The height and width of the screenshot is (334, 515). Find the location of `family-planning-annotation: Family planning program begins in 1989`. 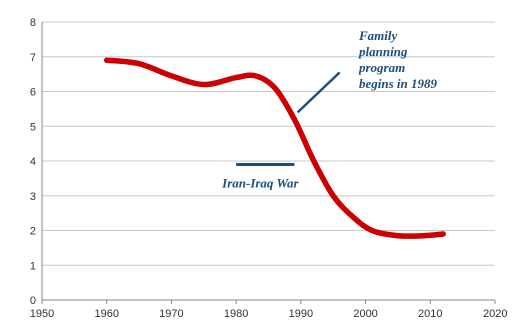

family-planning-annotation: Family planning program begins in 1989 is located at coordinates (398, 59).